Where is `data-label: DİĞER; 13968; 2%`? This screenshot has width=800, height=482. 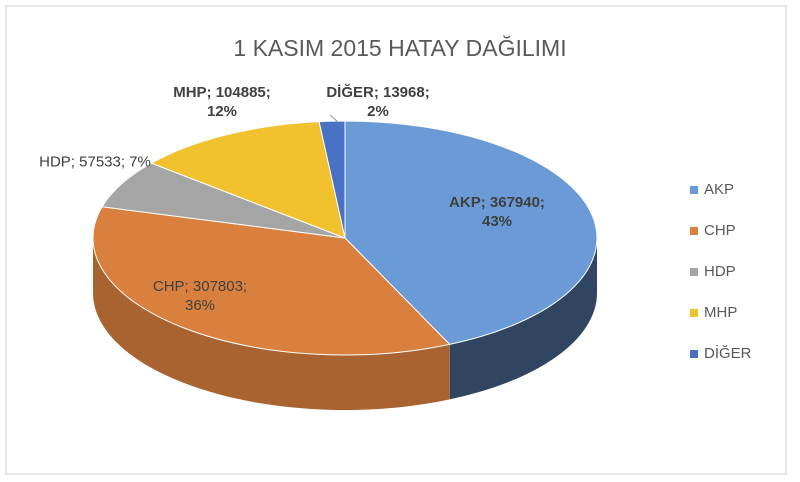
data-label: DİĞER; 13968; 2% is located at coordinates (378, 102).